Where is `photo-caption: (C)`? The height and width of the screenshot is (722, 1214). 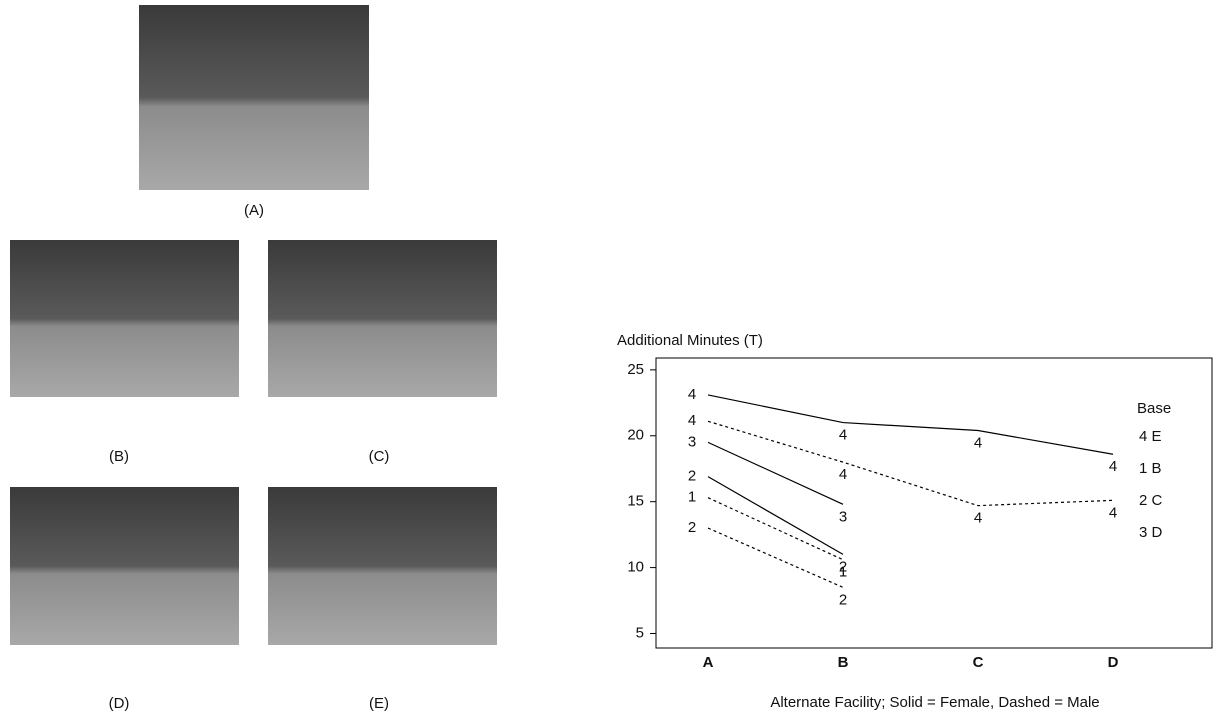 photo-caption: (C) is located at coordinates (379, 456).